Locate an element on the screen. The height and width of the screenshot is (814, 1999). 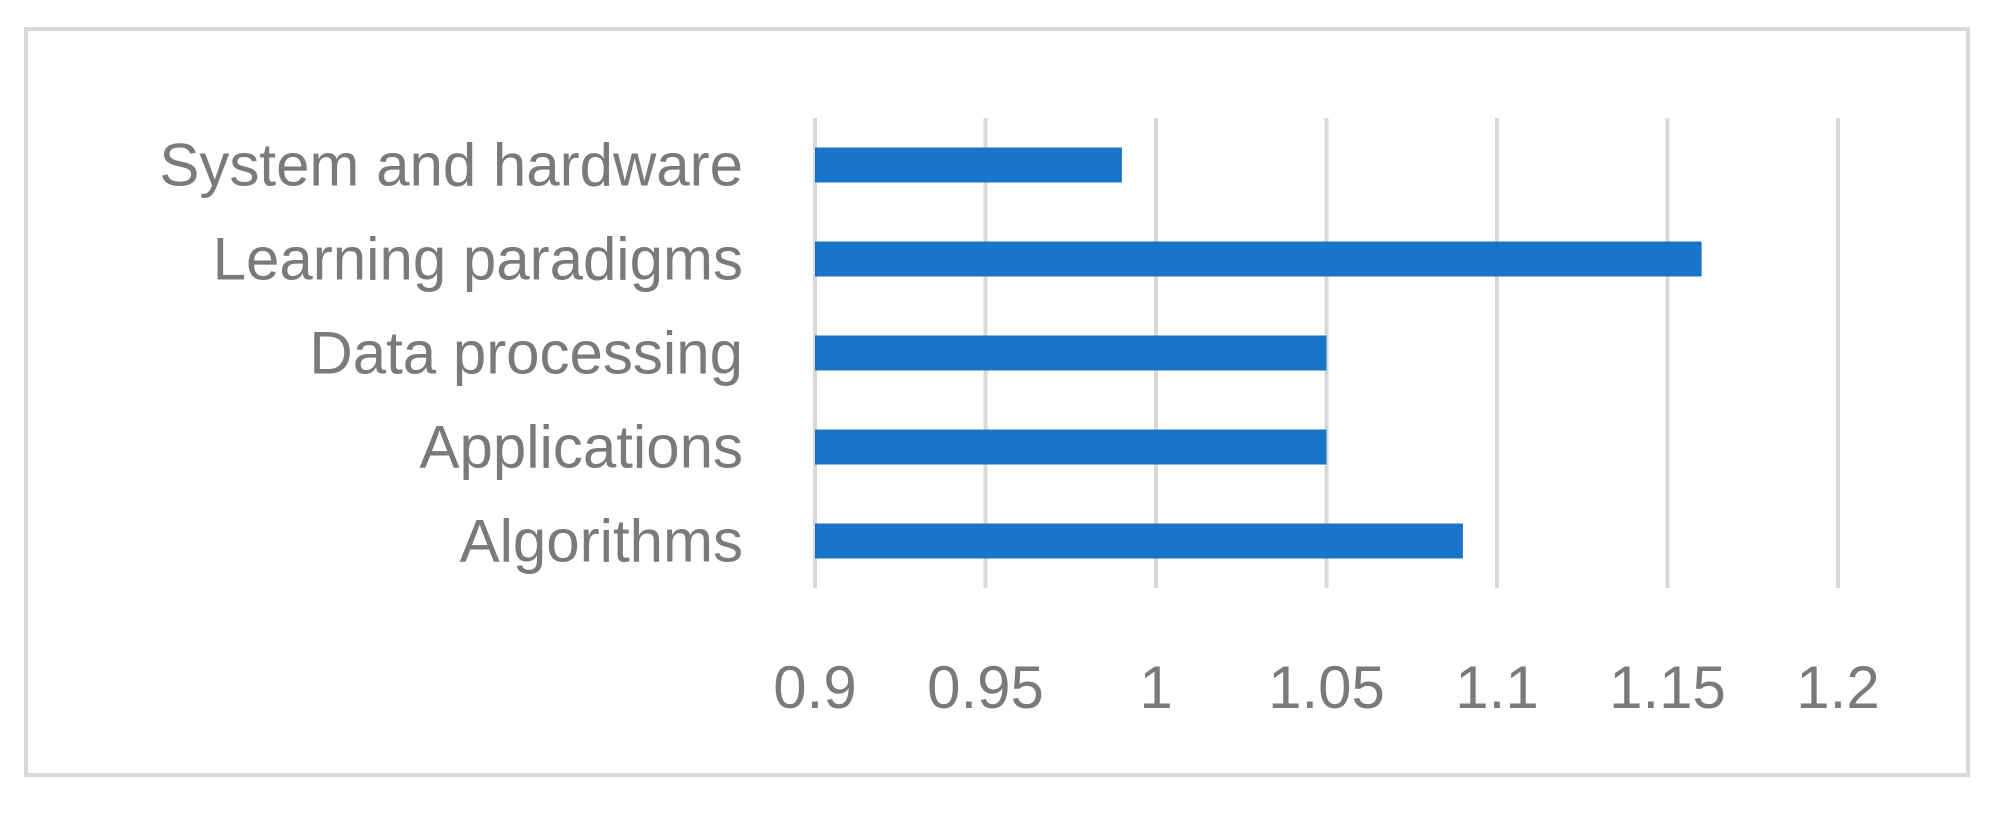
x-tick-label: 1.1 is located at coordinates (1496, 687).